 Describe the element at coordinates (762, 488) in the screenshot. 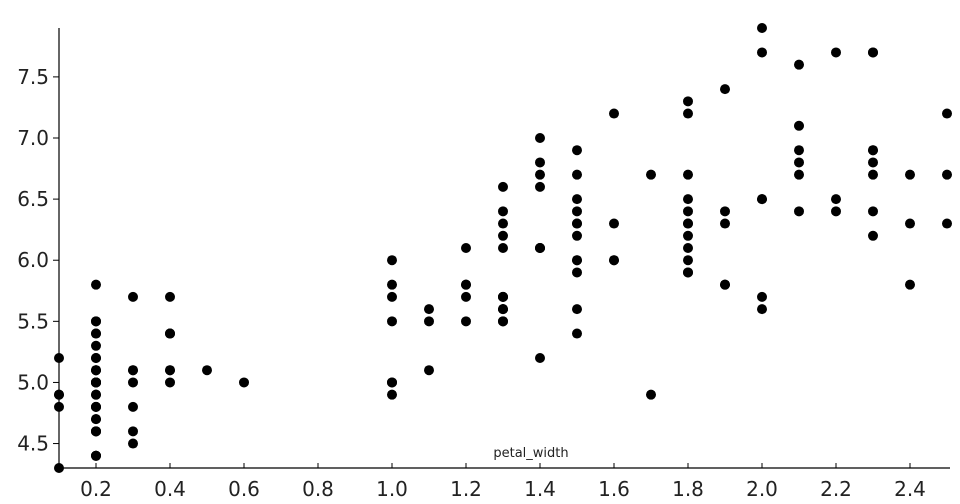

I see `x-tick-label: 2.0` at that location.